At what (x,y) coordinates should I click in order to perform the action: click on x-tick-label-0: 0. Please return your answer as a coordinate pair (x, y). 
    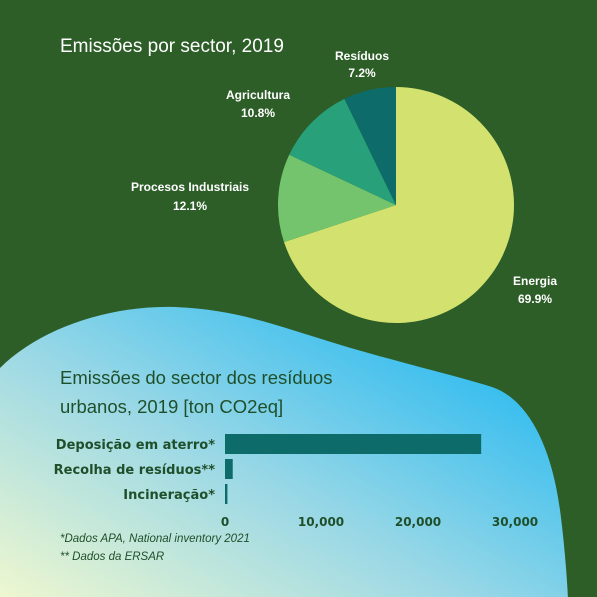
    Looking at the image, I should click on (225, 522).